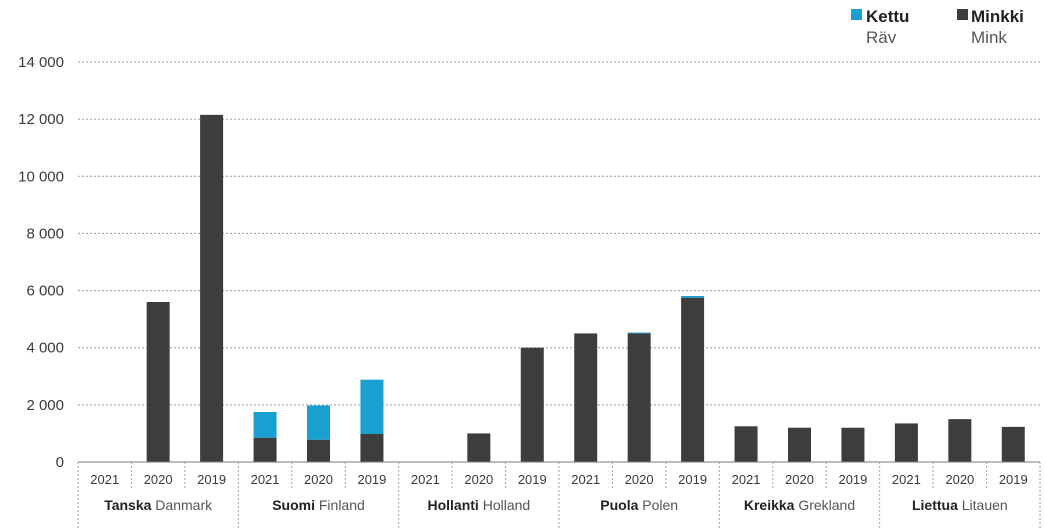  What do you see at coordinates (887, 16) in the screenshot?
I see `legend-label-kettu: Kettu` at bounding box center [887, 16].